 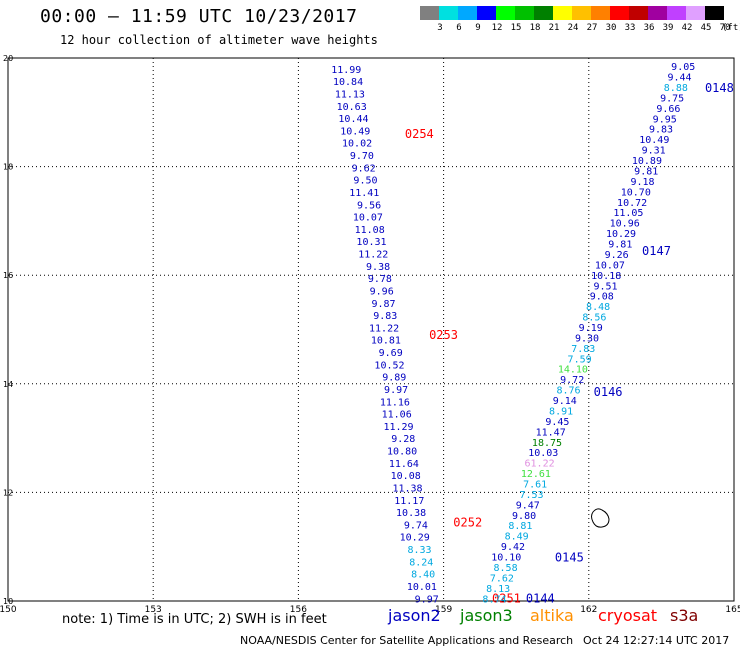 I want to click on color-scale-tick: 9, so click(x=478, y=28).